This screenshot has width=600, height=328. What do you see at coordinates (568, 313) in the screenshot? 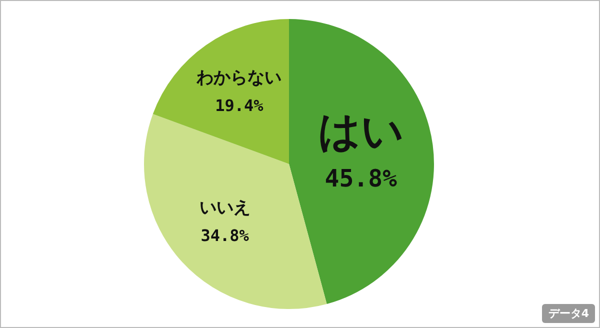
I see `text: データ4` at bounding box center [568, 313].